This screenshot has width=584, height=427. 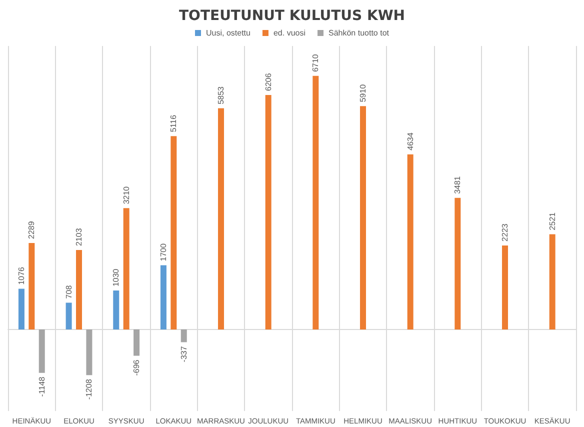 What do you see at coordinates (126, 195) in the screenshot?
I see `data-label: 3210` at bounding box center [126, 195].